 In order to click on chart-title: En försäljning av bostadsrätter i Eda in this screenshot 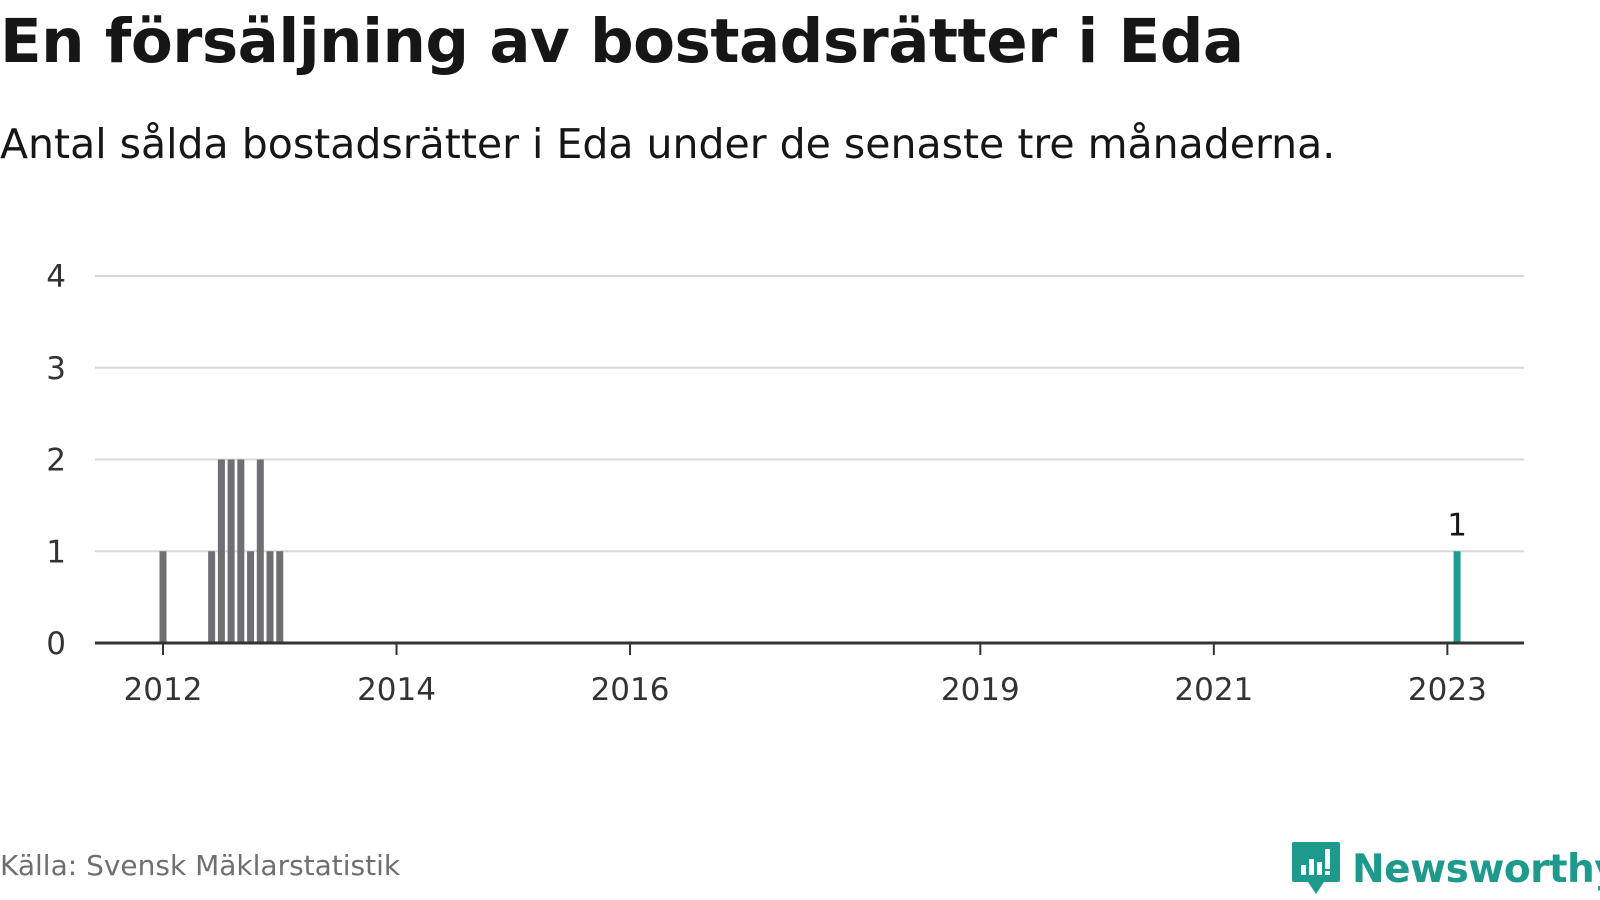, I will do `click(622, 41)`.